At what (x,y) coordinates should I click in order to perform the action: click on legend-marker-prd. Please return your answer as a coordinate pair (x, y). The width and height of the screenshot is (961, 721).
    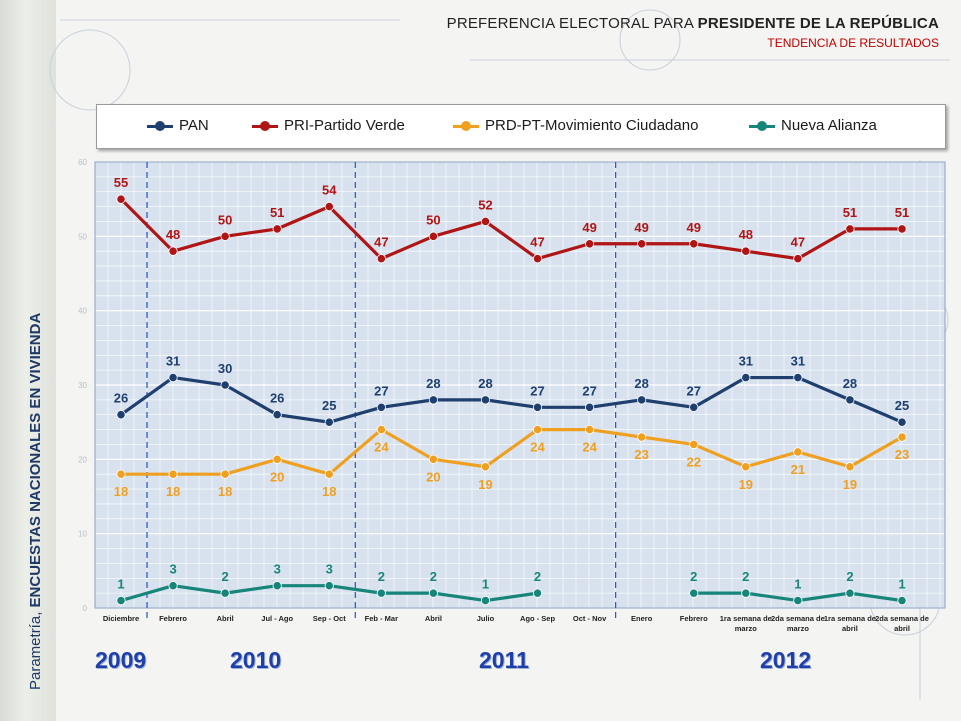
    Looking at the image, I should click on (466, 126).